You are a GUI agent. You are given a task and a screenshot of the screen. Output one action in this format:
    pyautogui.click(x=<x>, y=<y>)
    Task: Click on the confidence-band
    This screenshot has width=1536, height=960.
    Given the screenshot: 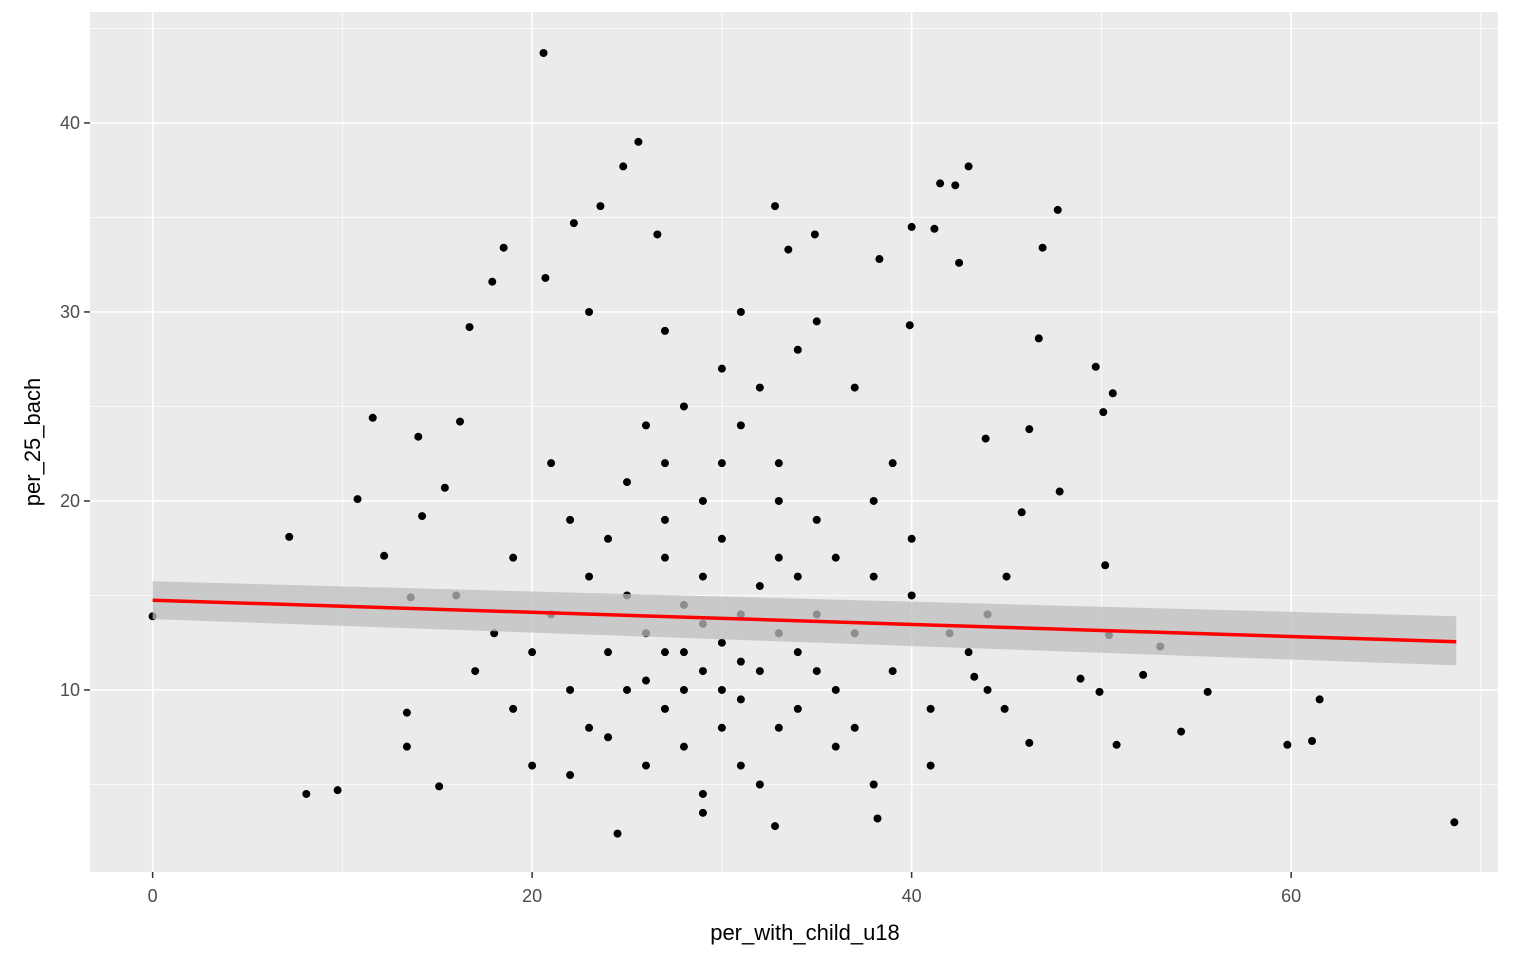 What is the action you would take?
    pyautogui.click(x=804, y=623)
    